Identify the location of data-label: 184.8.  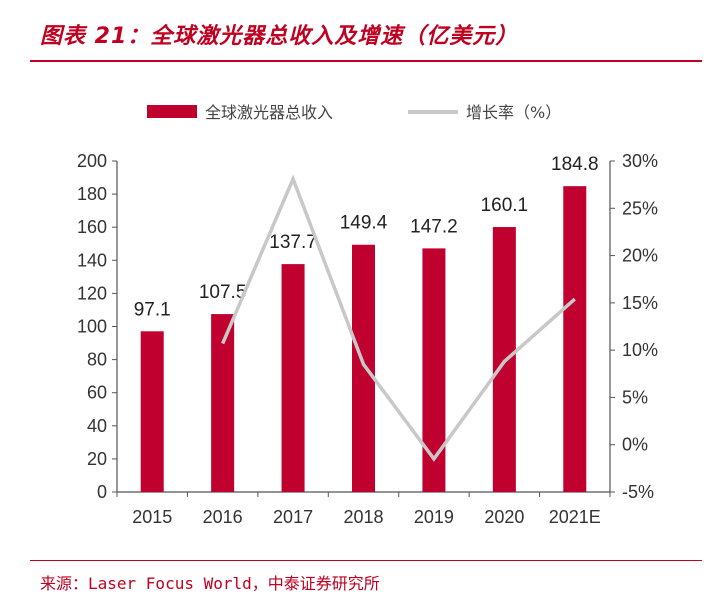
(575, 164).